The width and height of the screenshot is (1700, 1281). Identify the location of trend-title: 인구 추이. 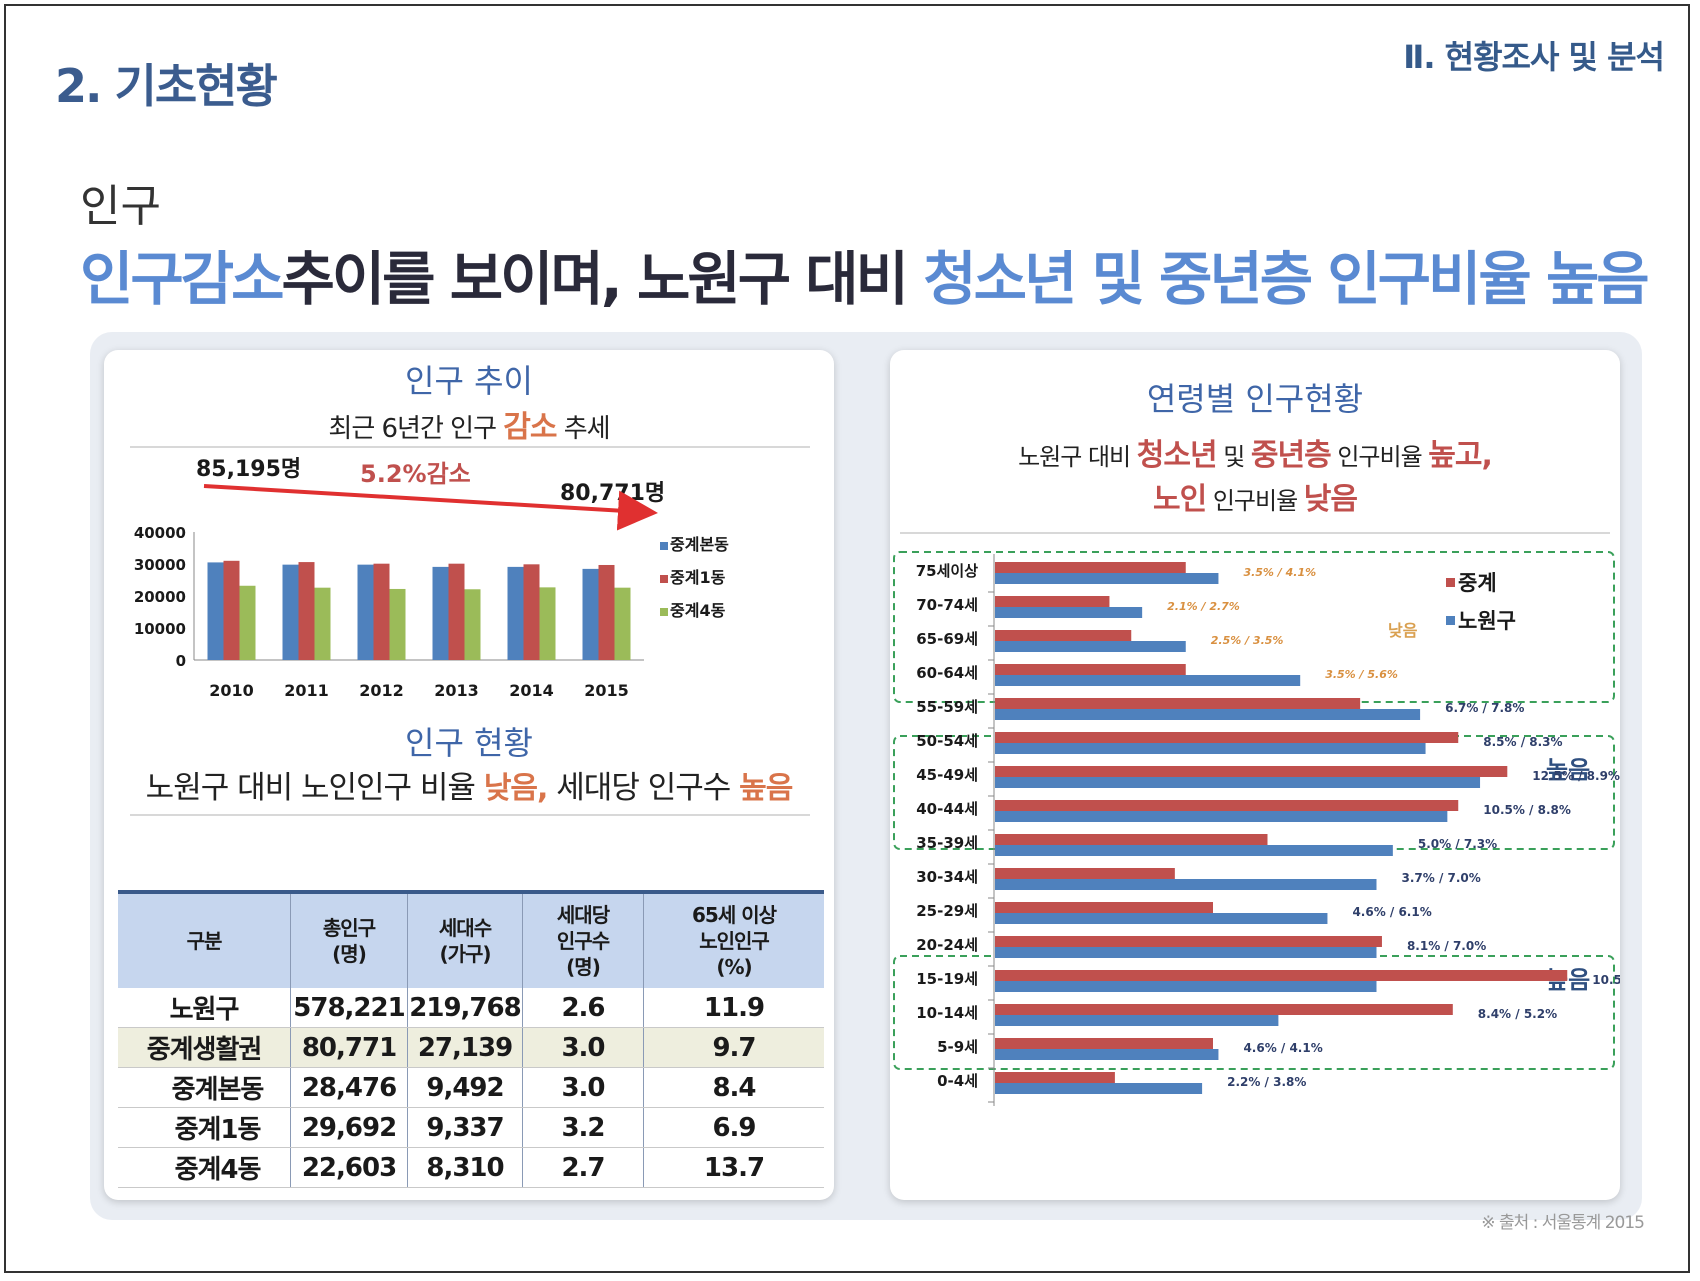
(469, 381).